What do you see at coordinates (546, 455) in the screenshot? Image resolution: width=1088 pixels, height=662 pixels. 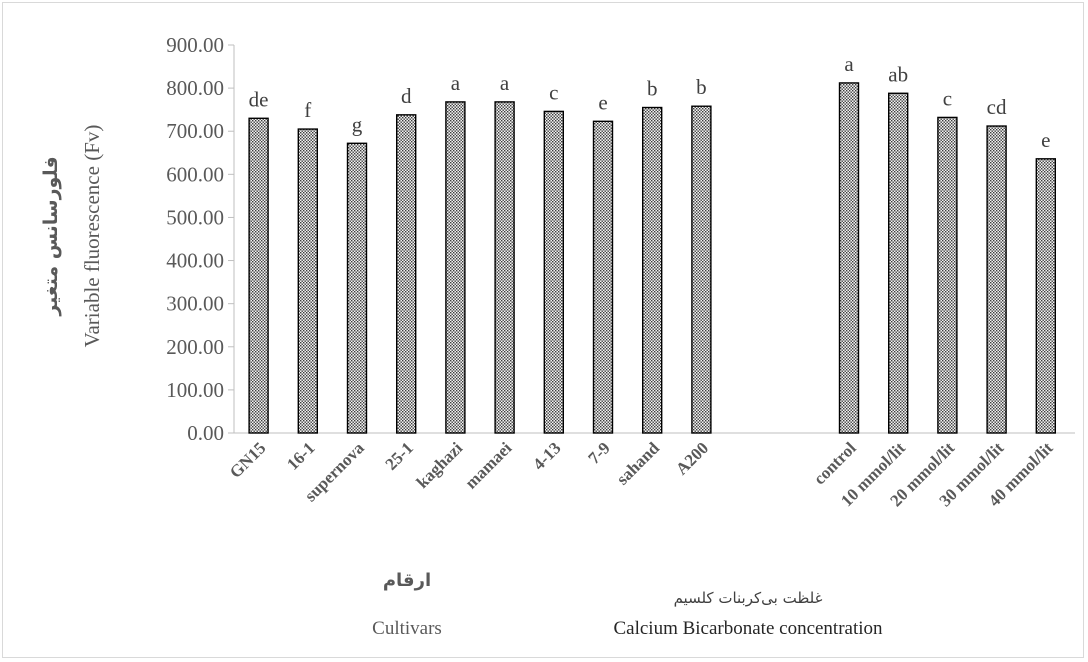 I see `category-label: 4-13` at bounding box center [546, 455].